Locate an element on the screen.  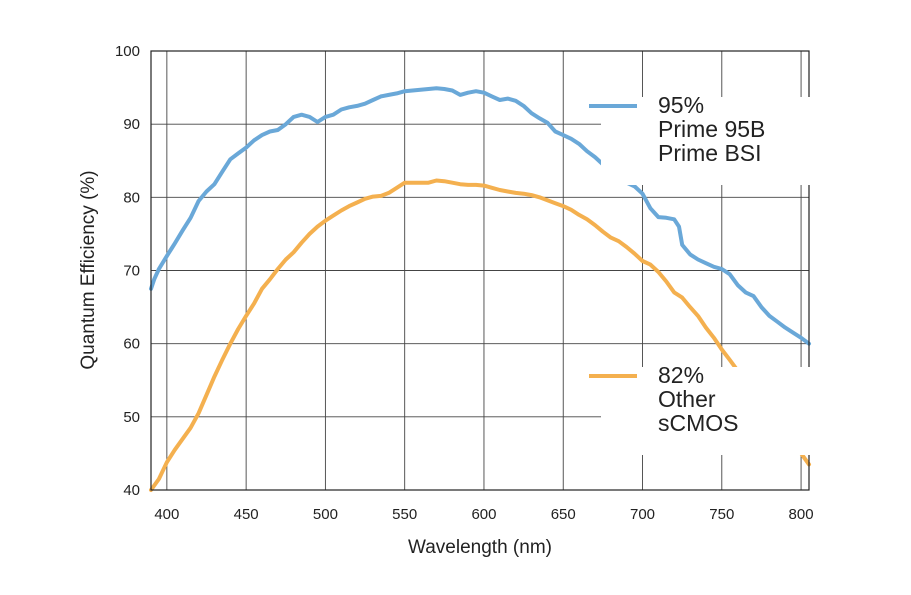
legend-label: Prime 95B is located at coordinates (711, 129).